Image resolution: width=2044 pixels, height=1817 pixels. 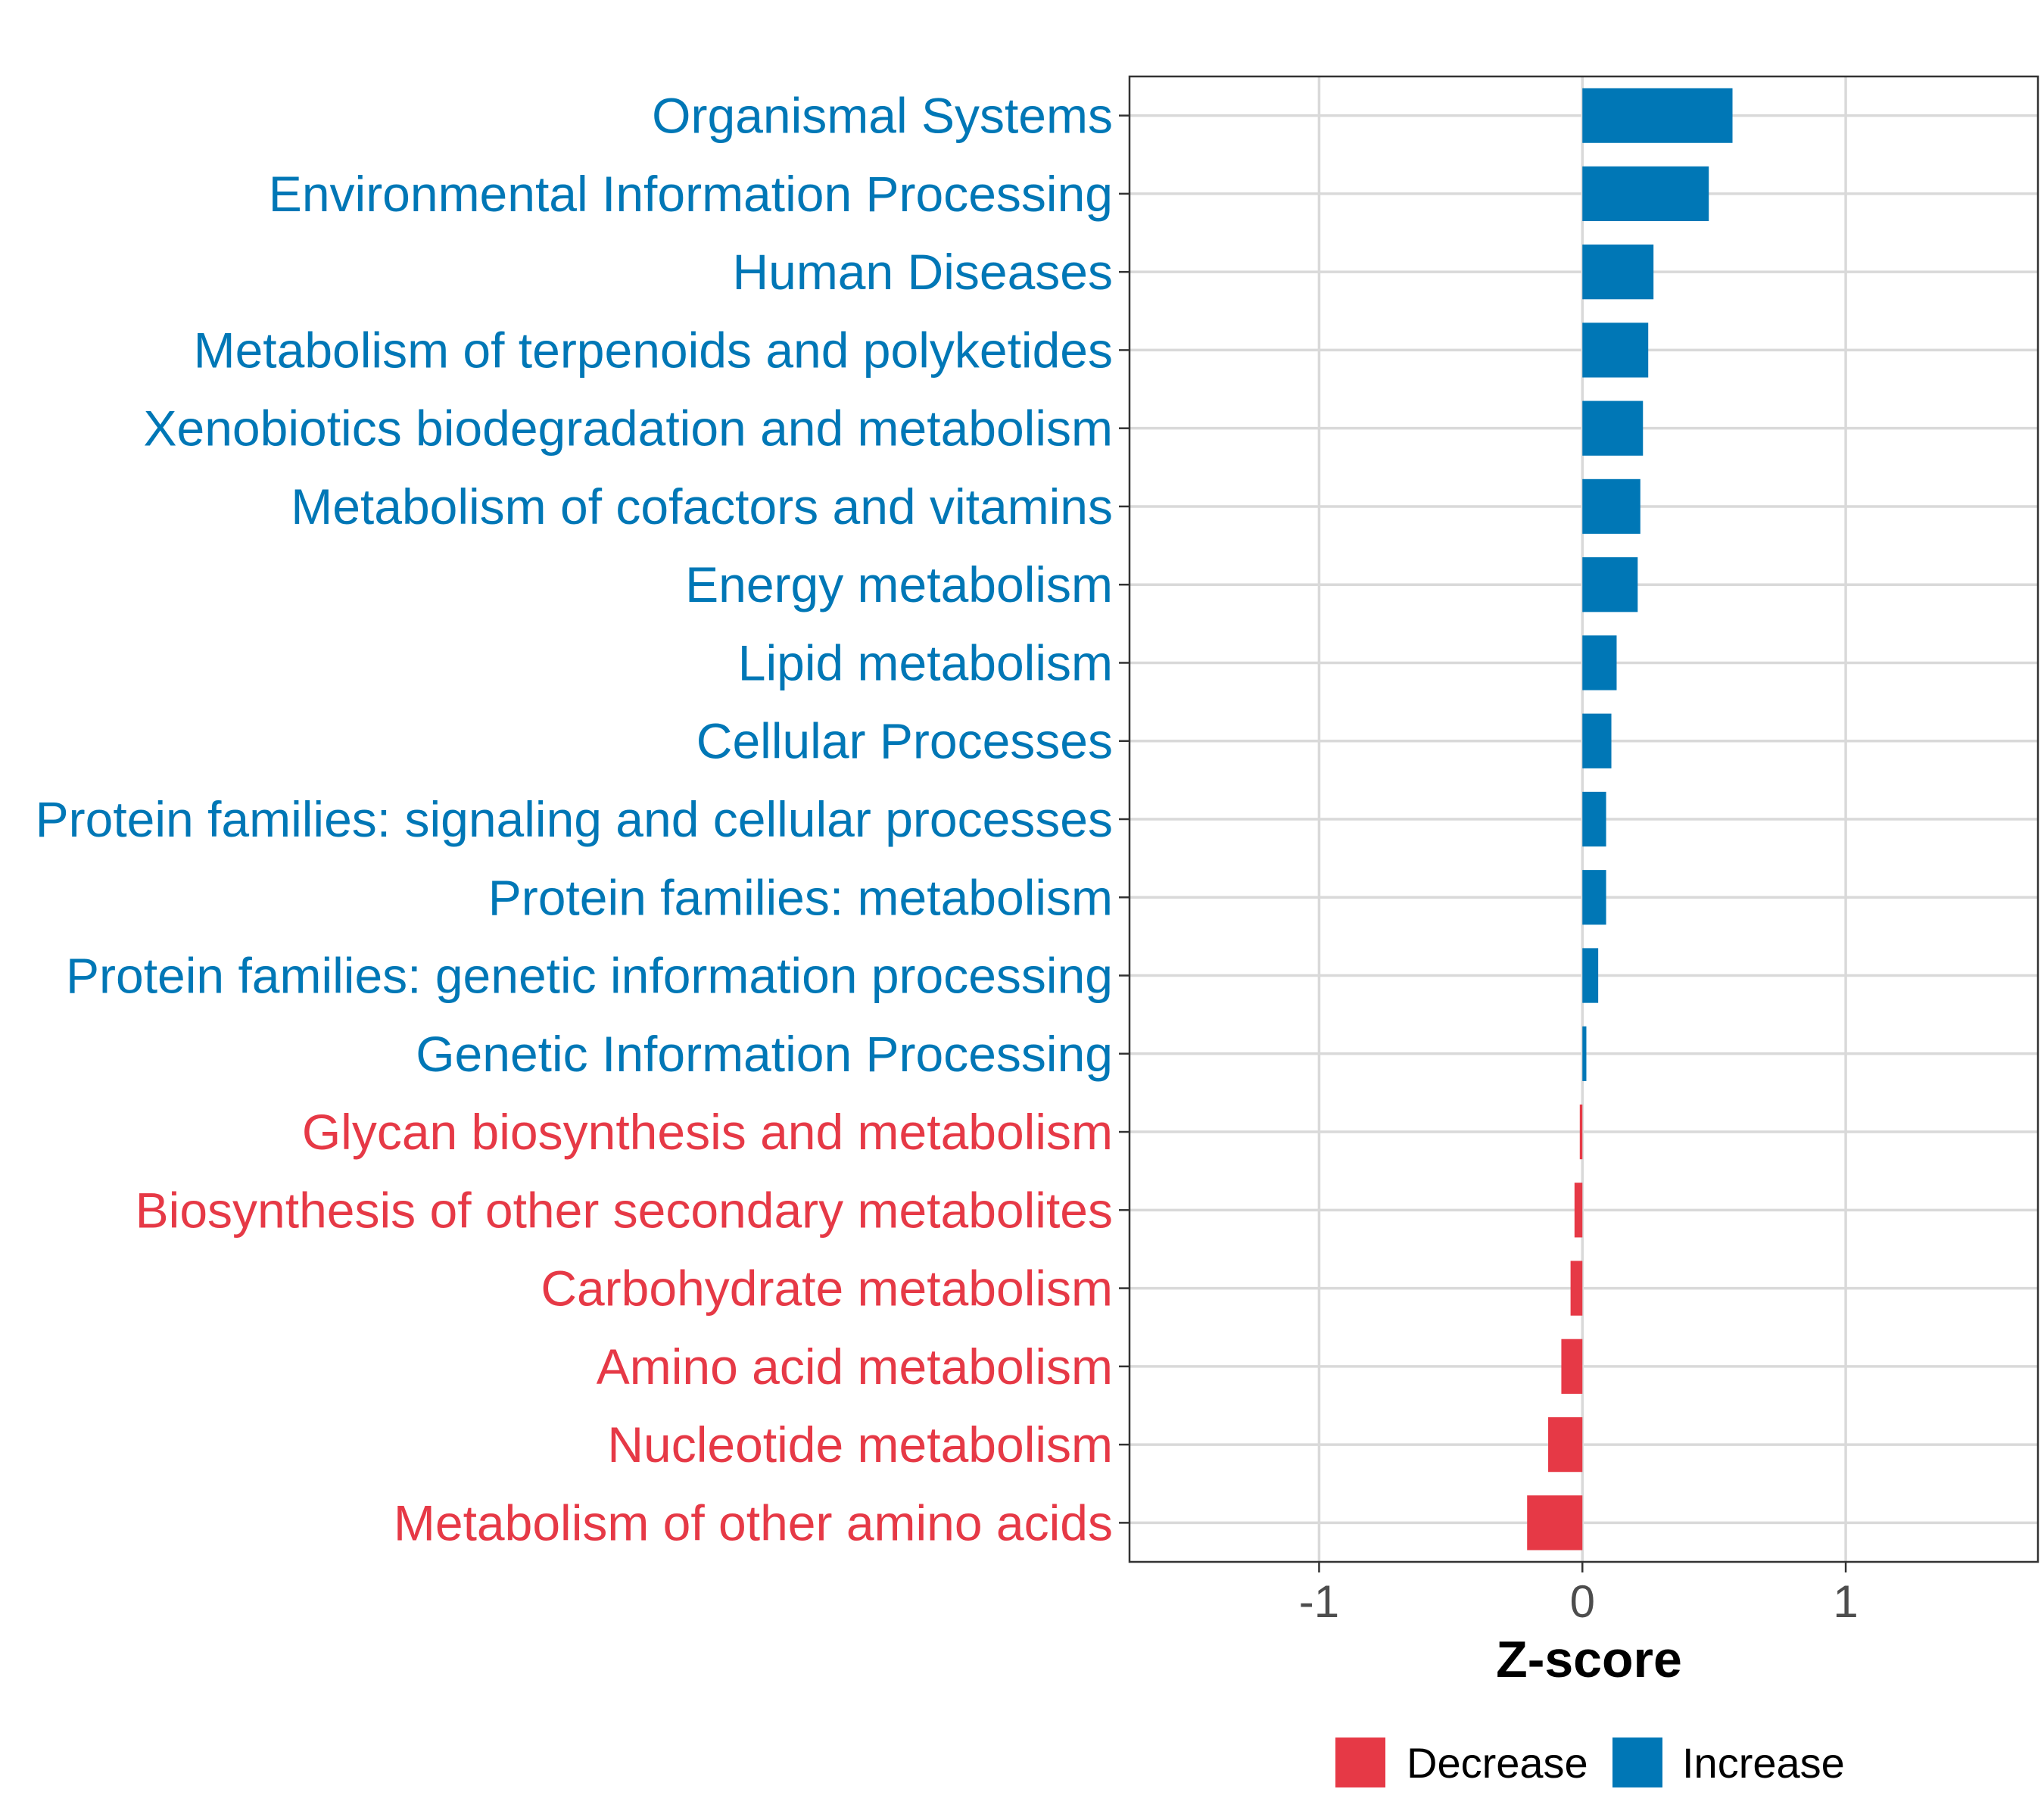 I want to click on category-label: Environmental Information Processing, so click(x=691, y=194).